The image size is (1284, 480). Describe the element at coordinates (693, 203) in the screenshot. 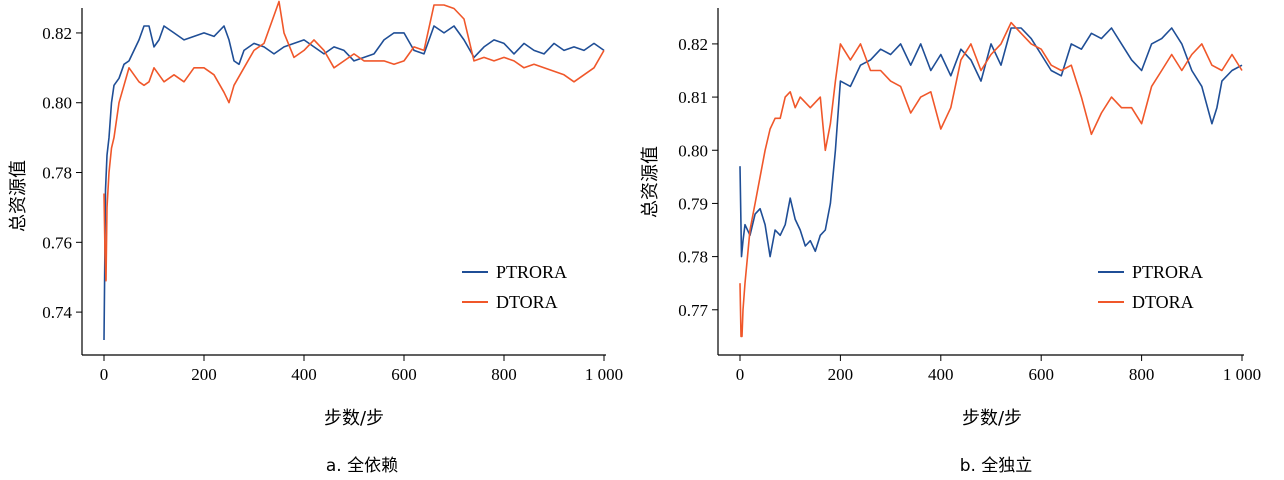

I see `y-tick-label-b: 0.79` at that location.